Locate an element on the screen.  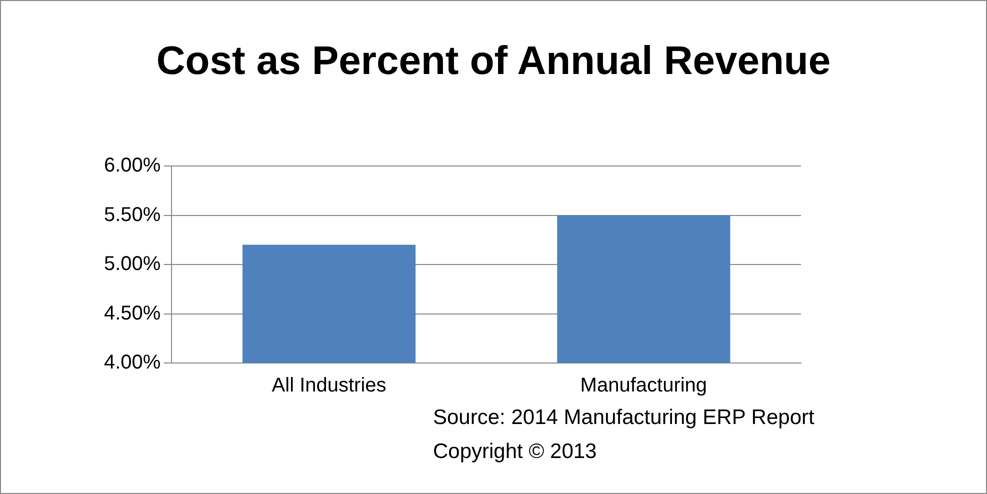
text: Copyright © 2013 is located at coordinates (515, 452).